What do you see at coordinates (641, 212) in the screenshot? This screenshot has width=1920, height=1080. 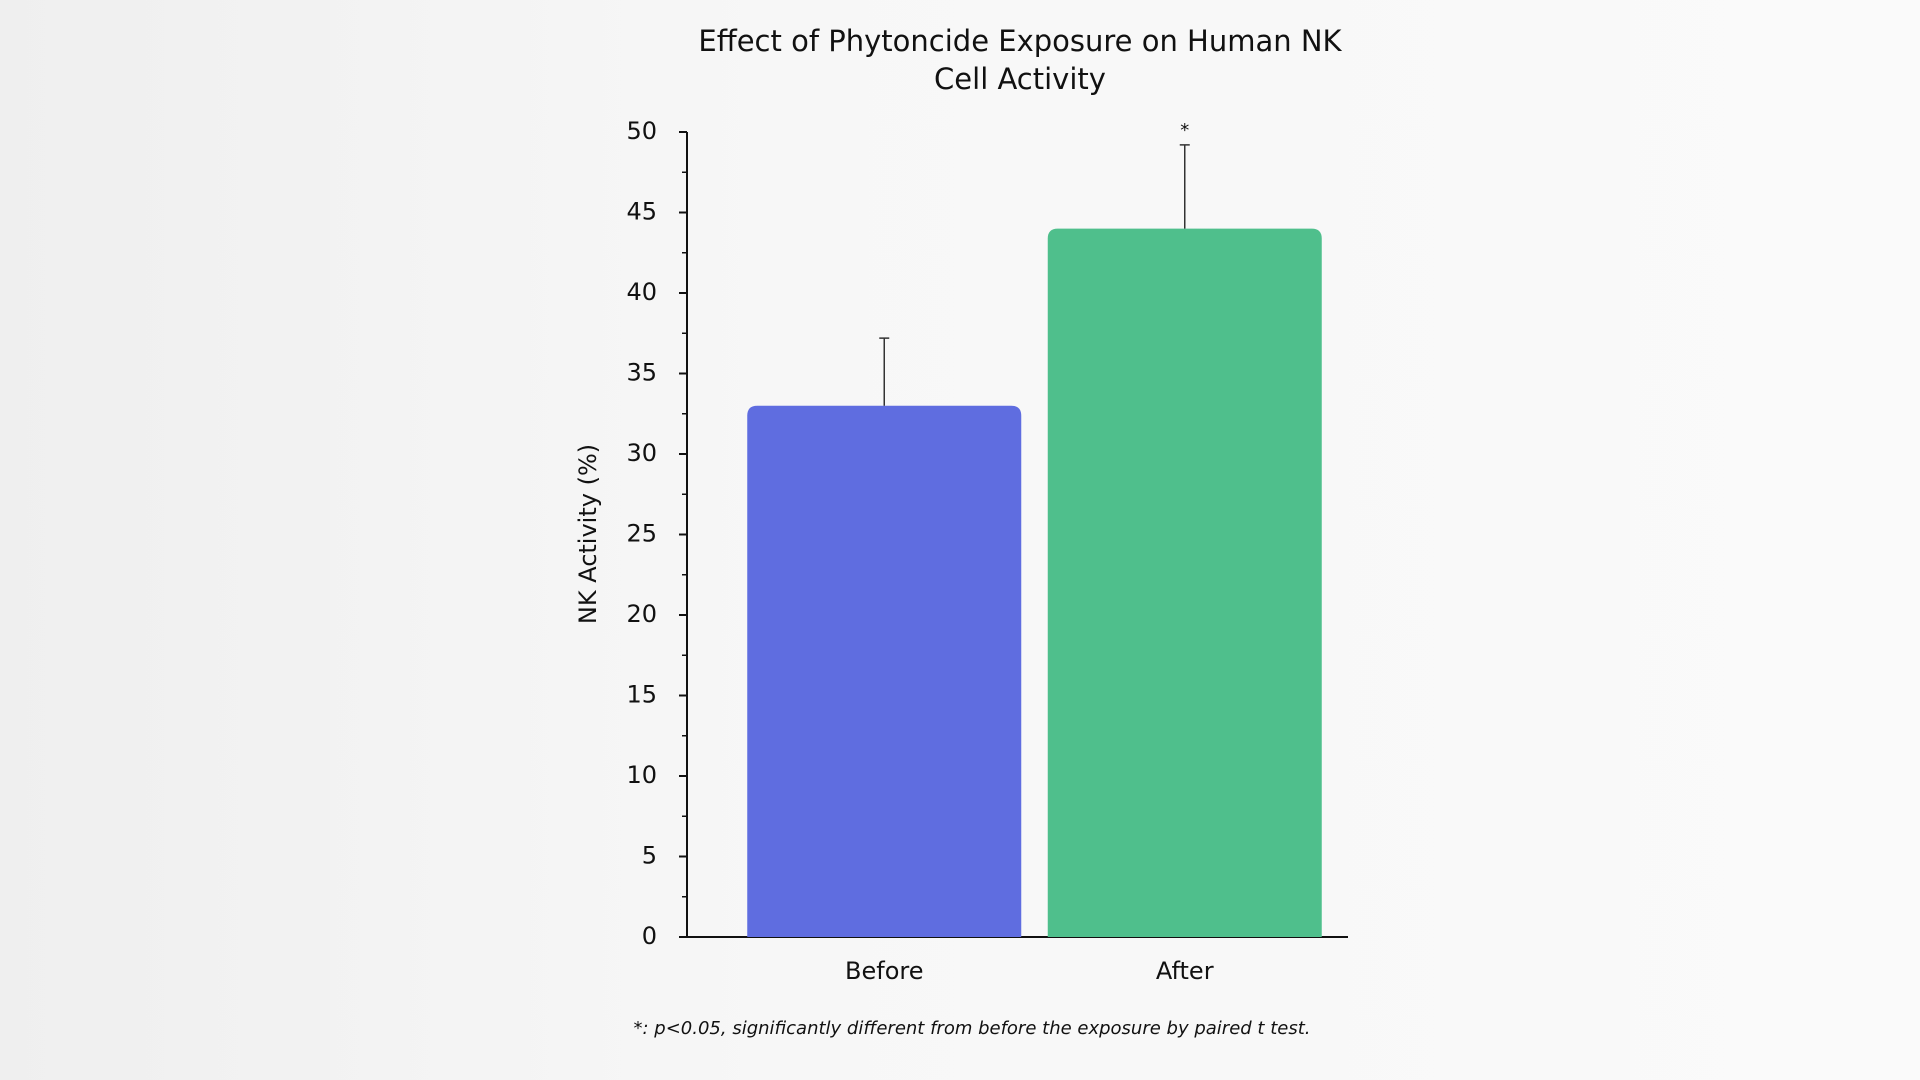 I see `y-tick-label: 45` at bounding box center [641, 212].